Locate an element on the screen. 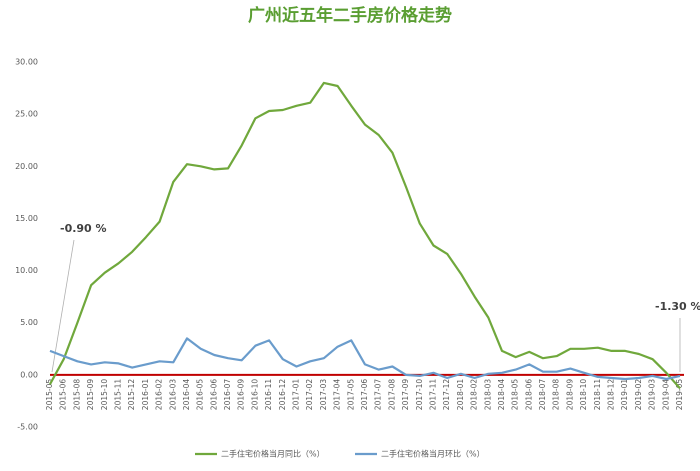 This screenshot has height=471, width=700. x-tick-label: 2016-05 is located at coordinates (200, 395).